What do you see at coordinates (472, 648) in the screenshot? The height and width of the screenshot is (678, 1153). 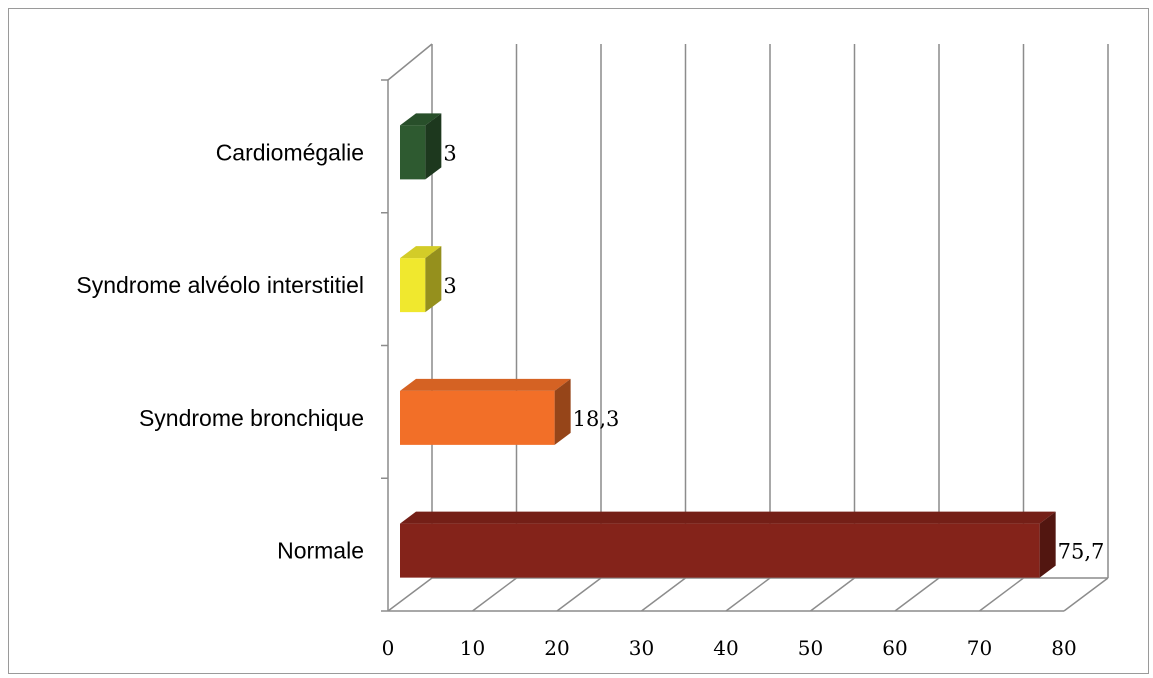 I see `x-tick-label: 10` at bounding box center [472, 648].